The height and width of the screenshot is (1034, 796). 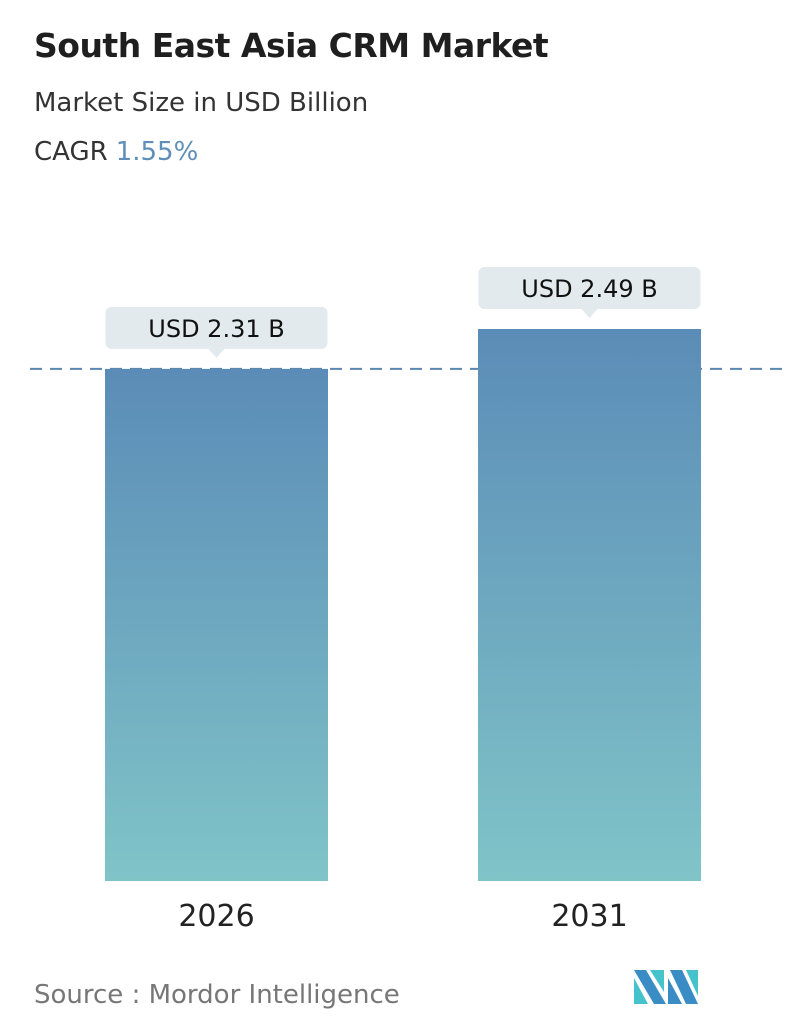 I want to click on bar-2026, so click(x=216, y=624).